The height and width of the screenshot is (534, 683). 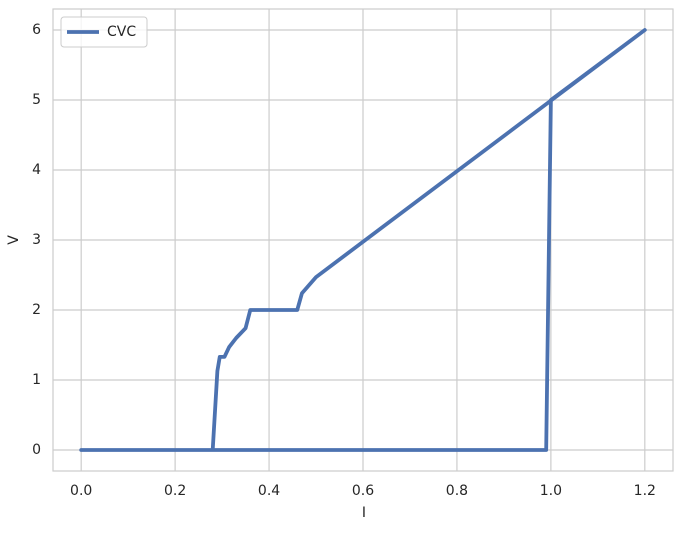 What do you see at coordinates (121, 32) in the screenshot?
I see `legend-label: CVC` at bounding box center [121, 32].